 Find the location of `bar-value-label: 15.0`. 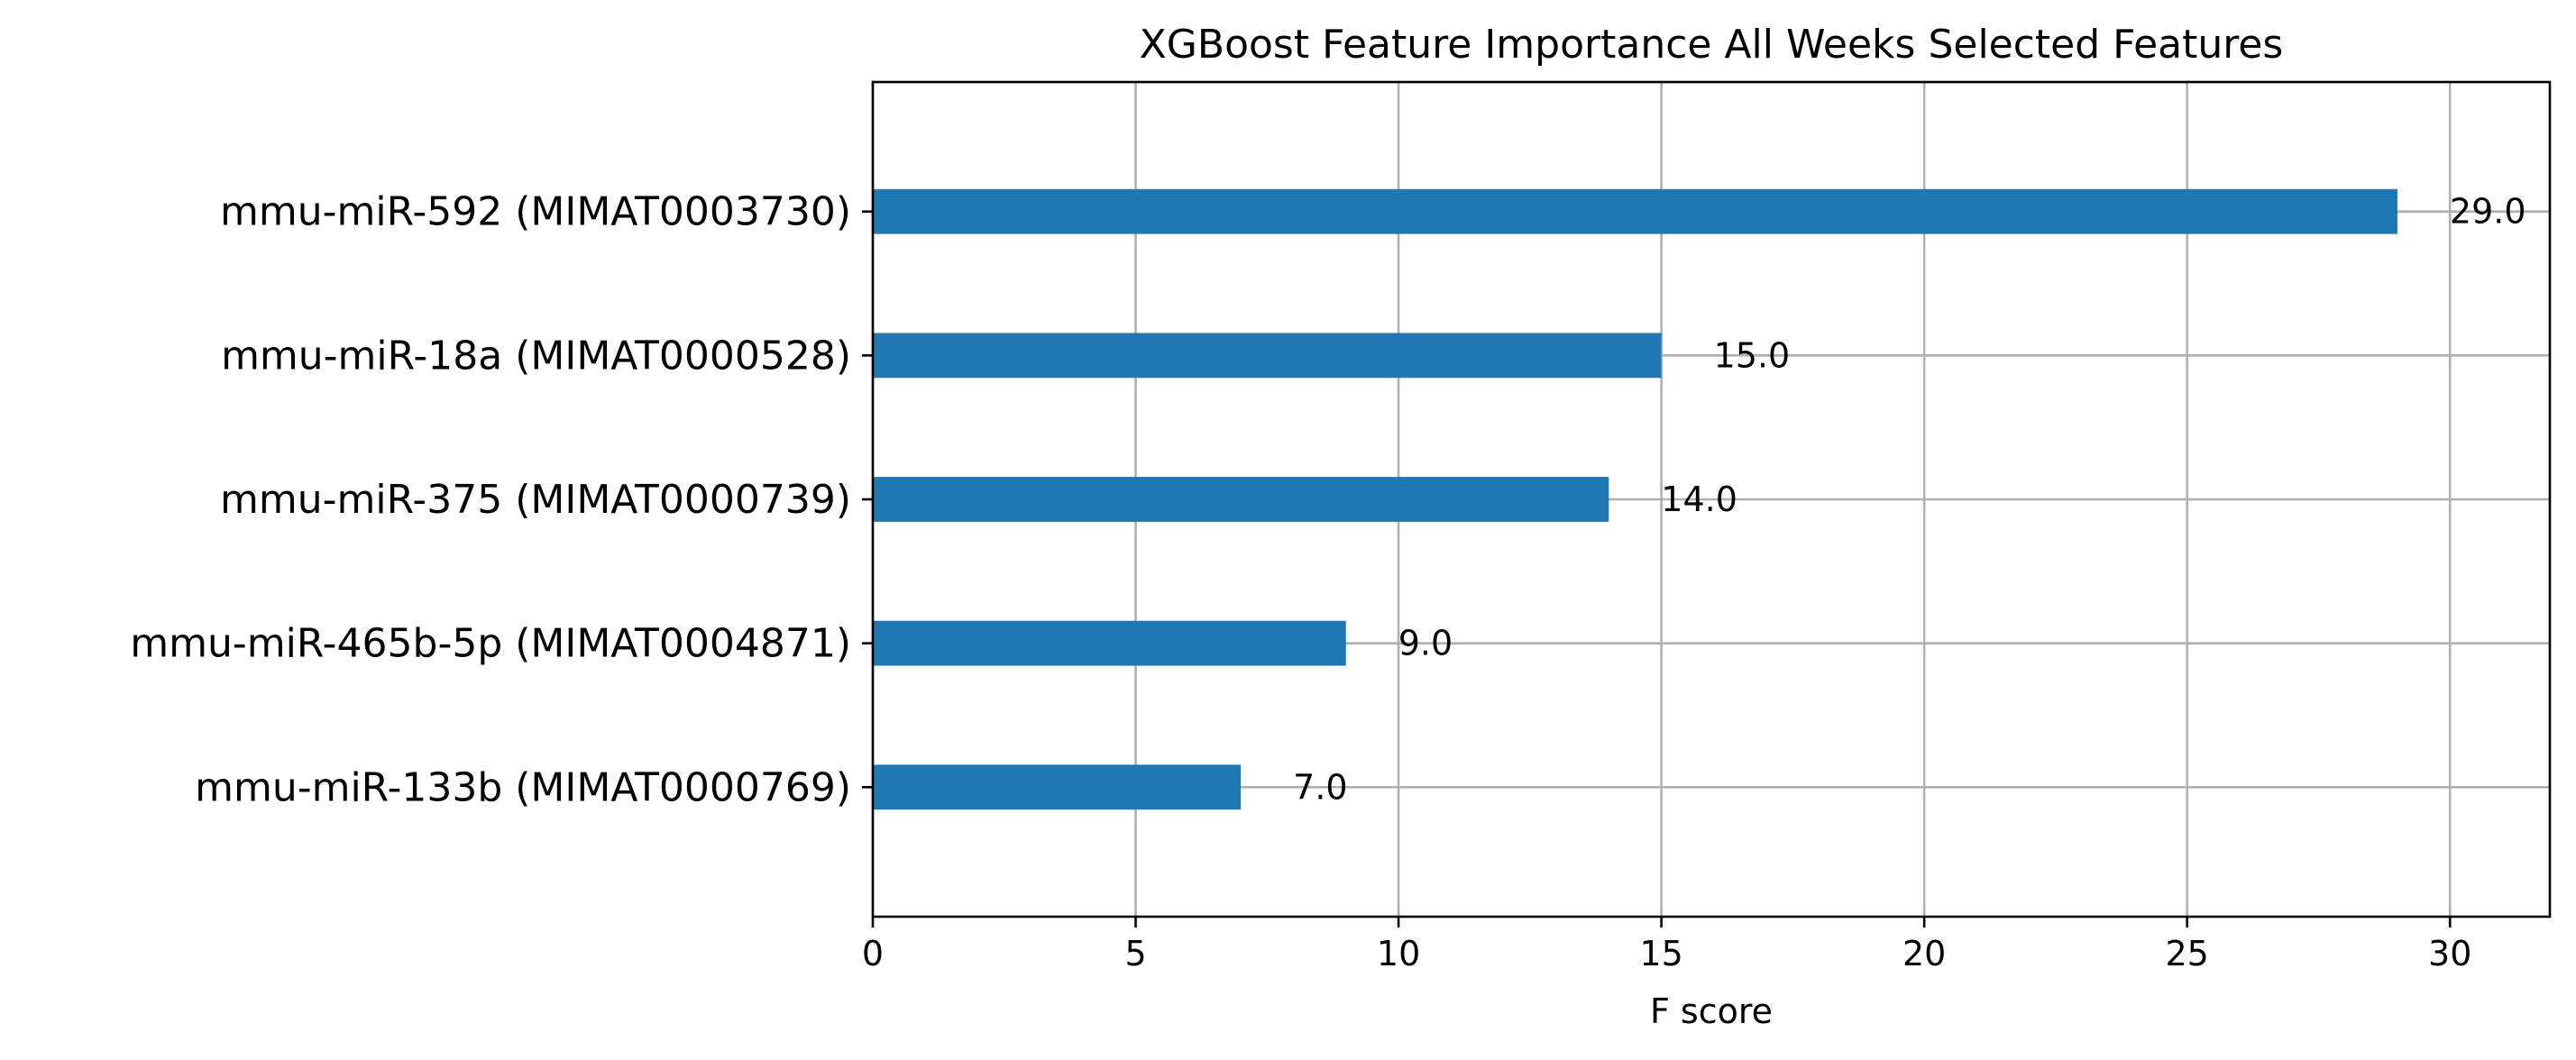

bar-value-label: 15.0 is located at coordinates (1752, 355).